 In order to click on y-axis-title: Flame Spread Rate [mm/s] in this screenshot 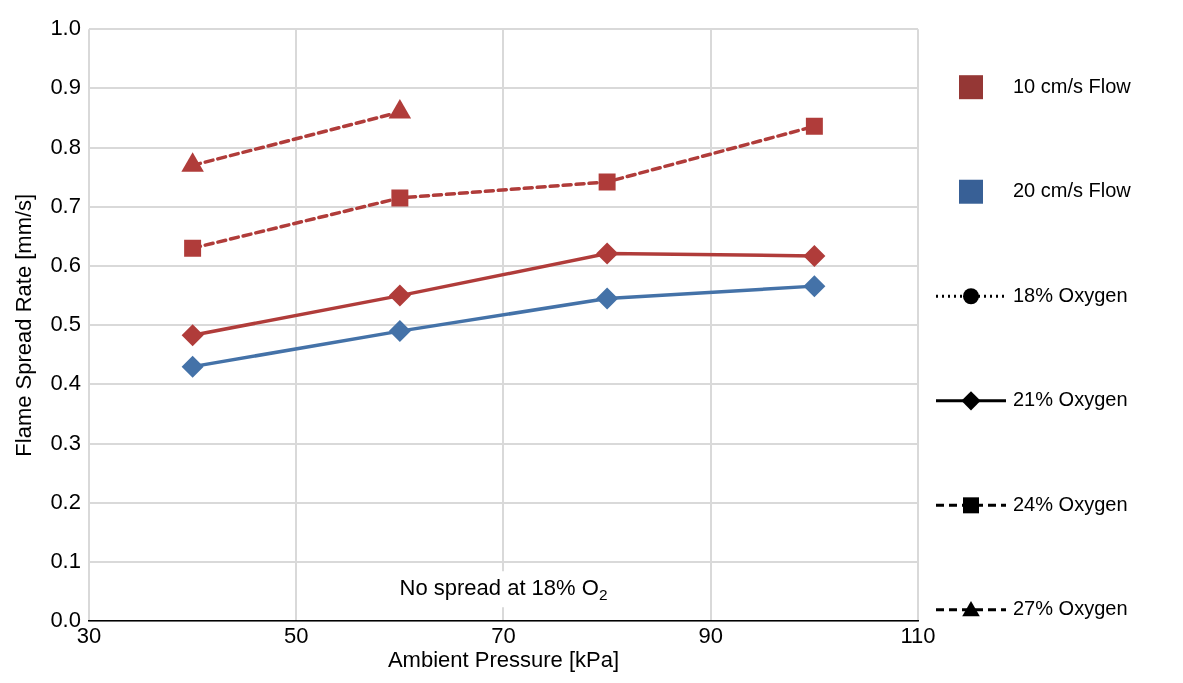, I will do `click(24, 325)`.